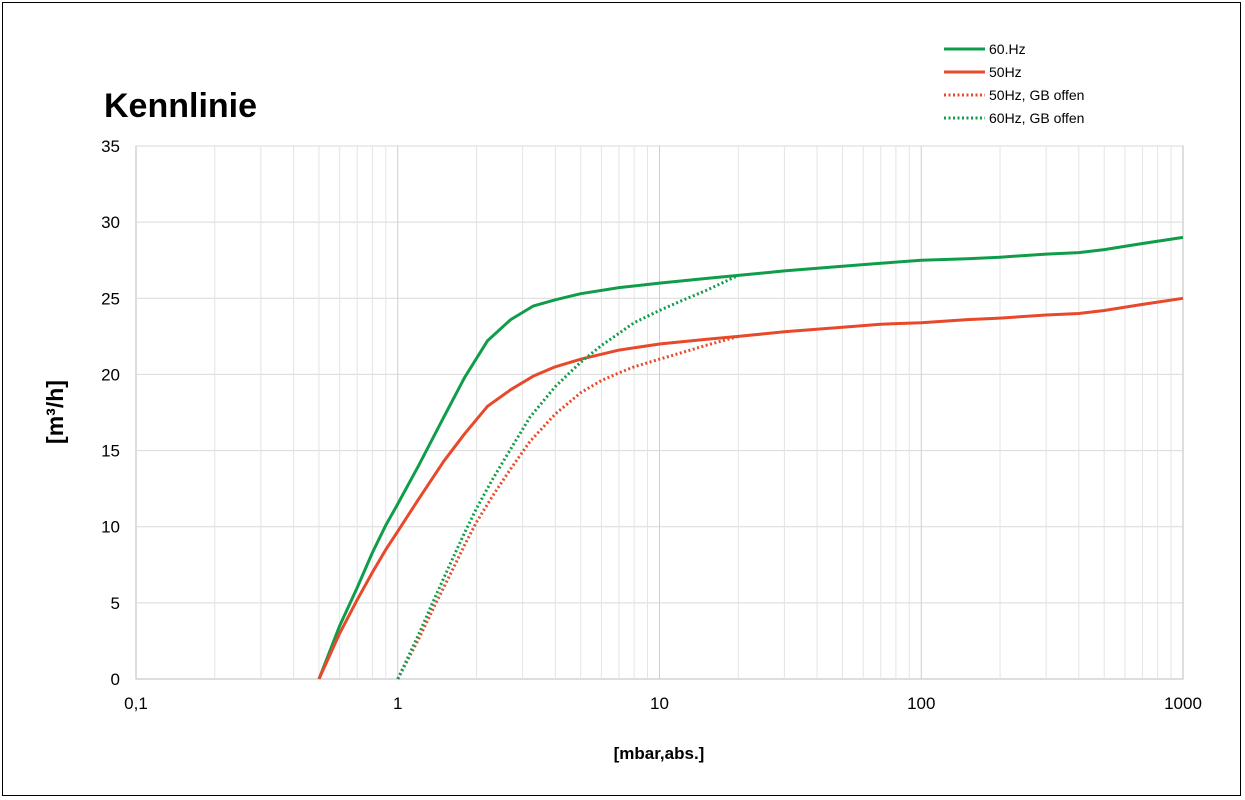 The height and width of the screenshot is (800, 1245). What do you see at coordinates (115, 679) in the screenshot?
I see `y-tick-label: 0` at bounding box center [115, 679].